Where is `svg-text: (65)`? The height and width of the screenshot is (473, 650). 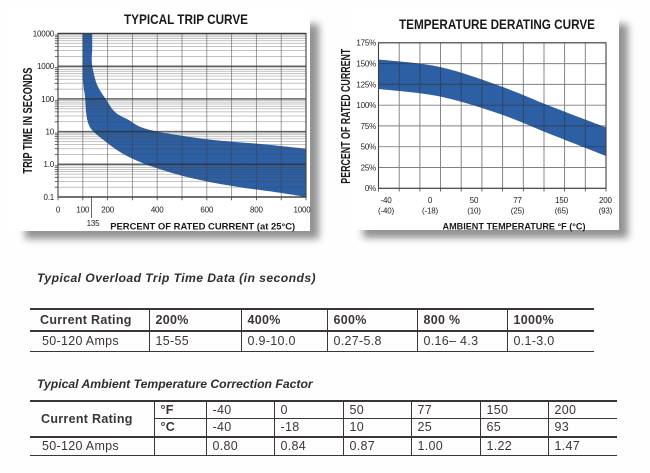
svg-text: (65) is located at coordinates (562, 211).